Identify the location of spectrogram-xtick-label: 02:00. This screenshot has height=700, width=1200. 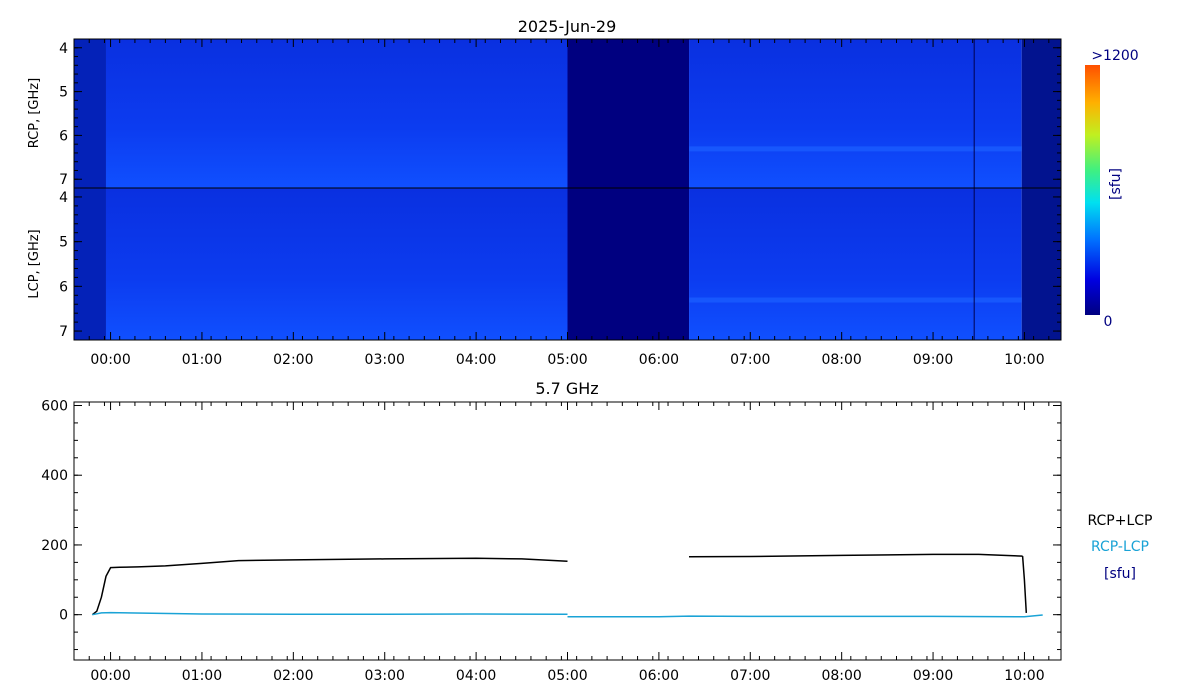
(293, 360).